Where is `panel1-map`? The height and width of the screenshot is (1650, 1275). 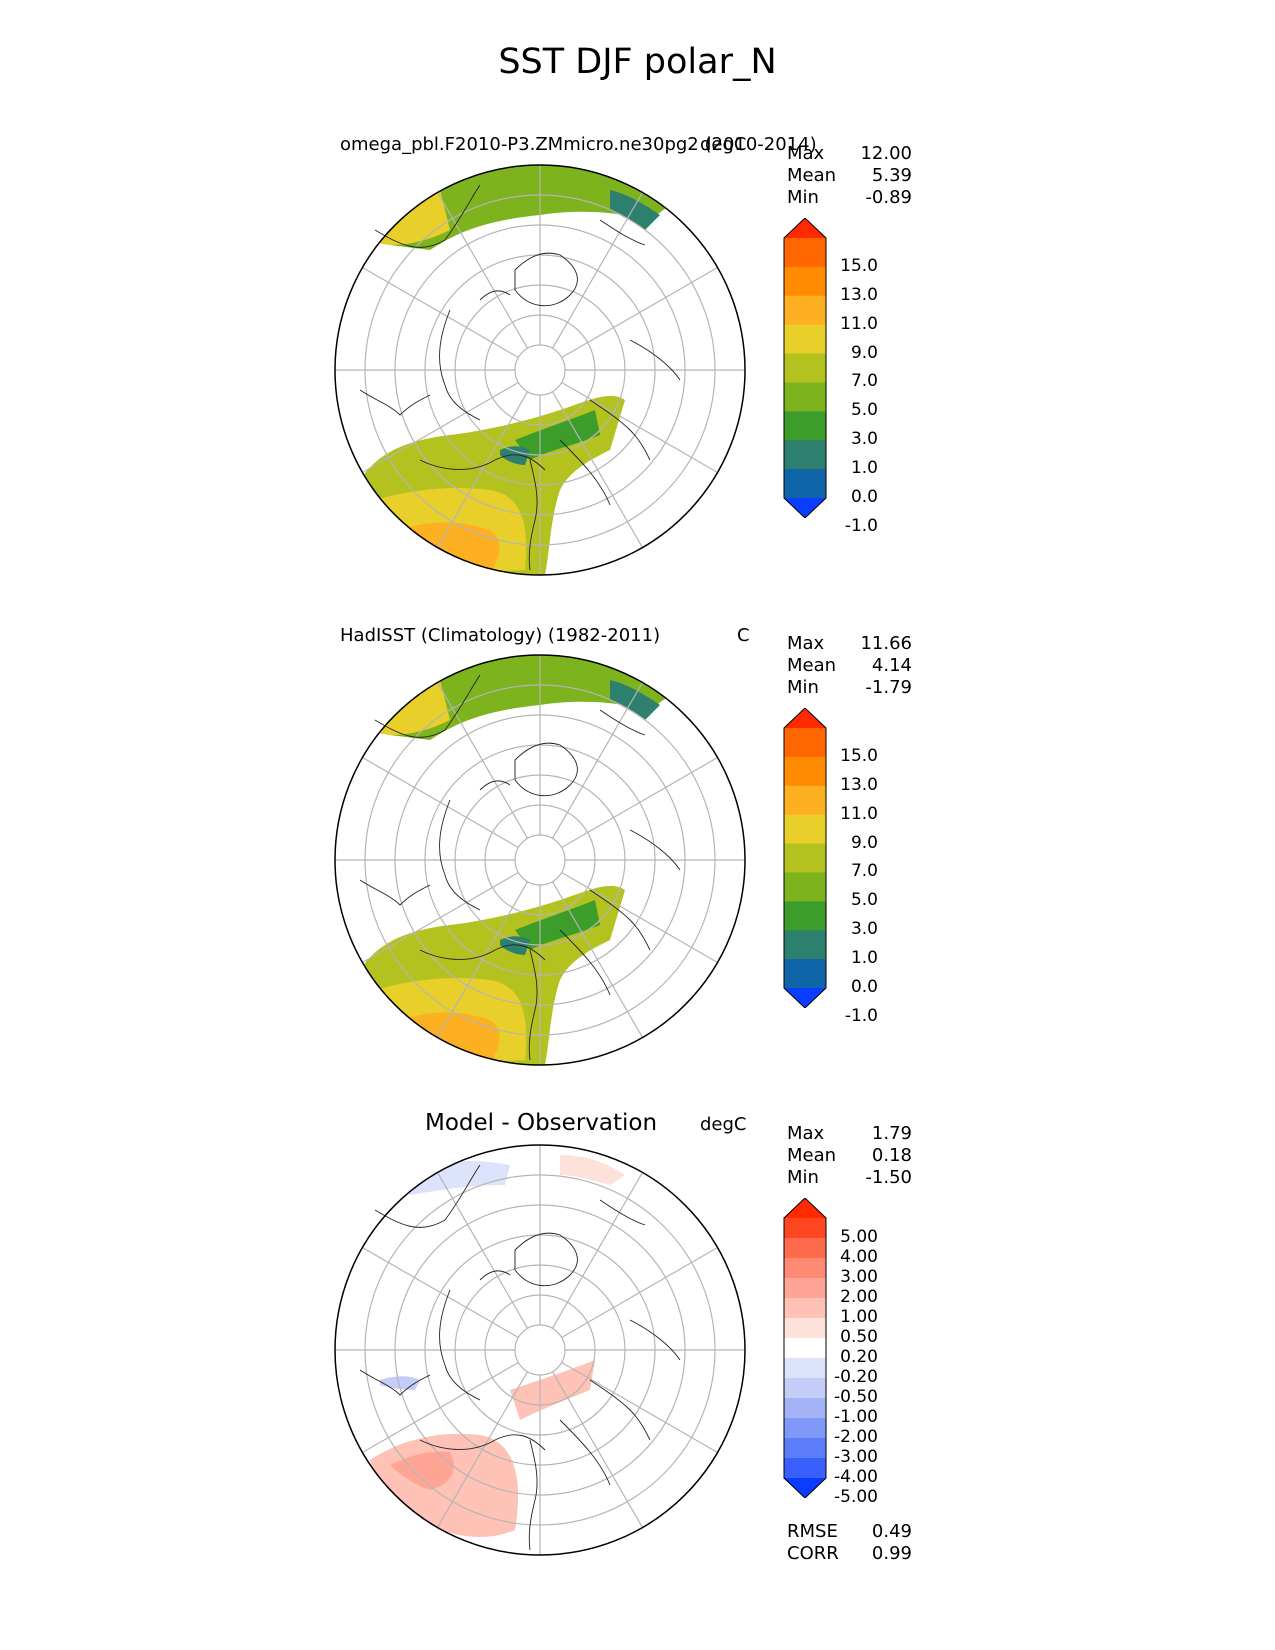
panel1-map is located at coordinates (540, 370).